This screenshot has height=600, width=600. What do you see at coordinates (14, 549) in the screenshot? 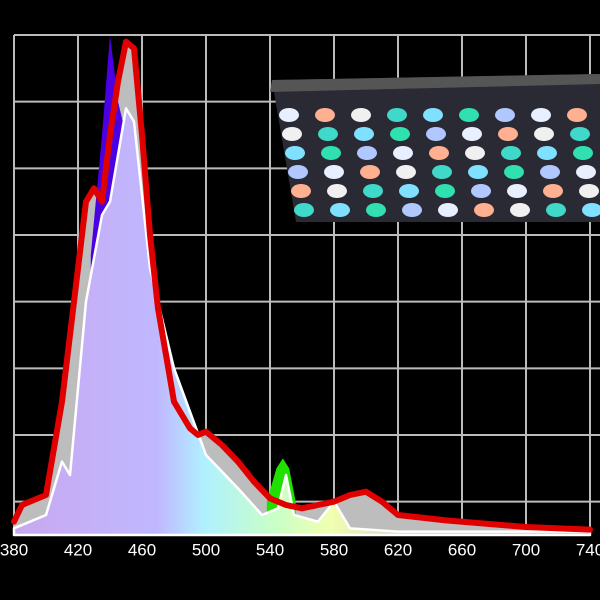
I see `x-tick-label: 380` at bounding box center [14, 549].